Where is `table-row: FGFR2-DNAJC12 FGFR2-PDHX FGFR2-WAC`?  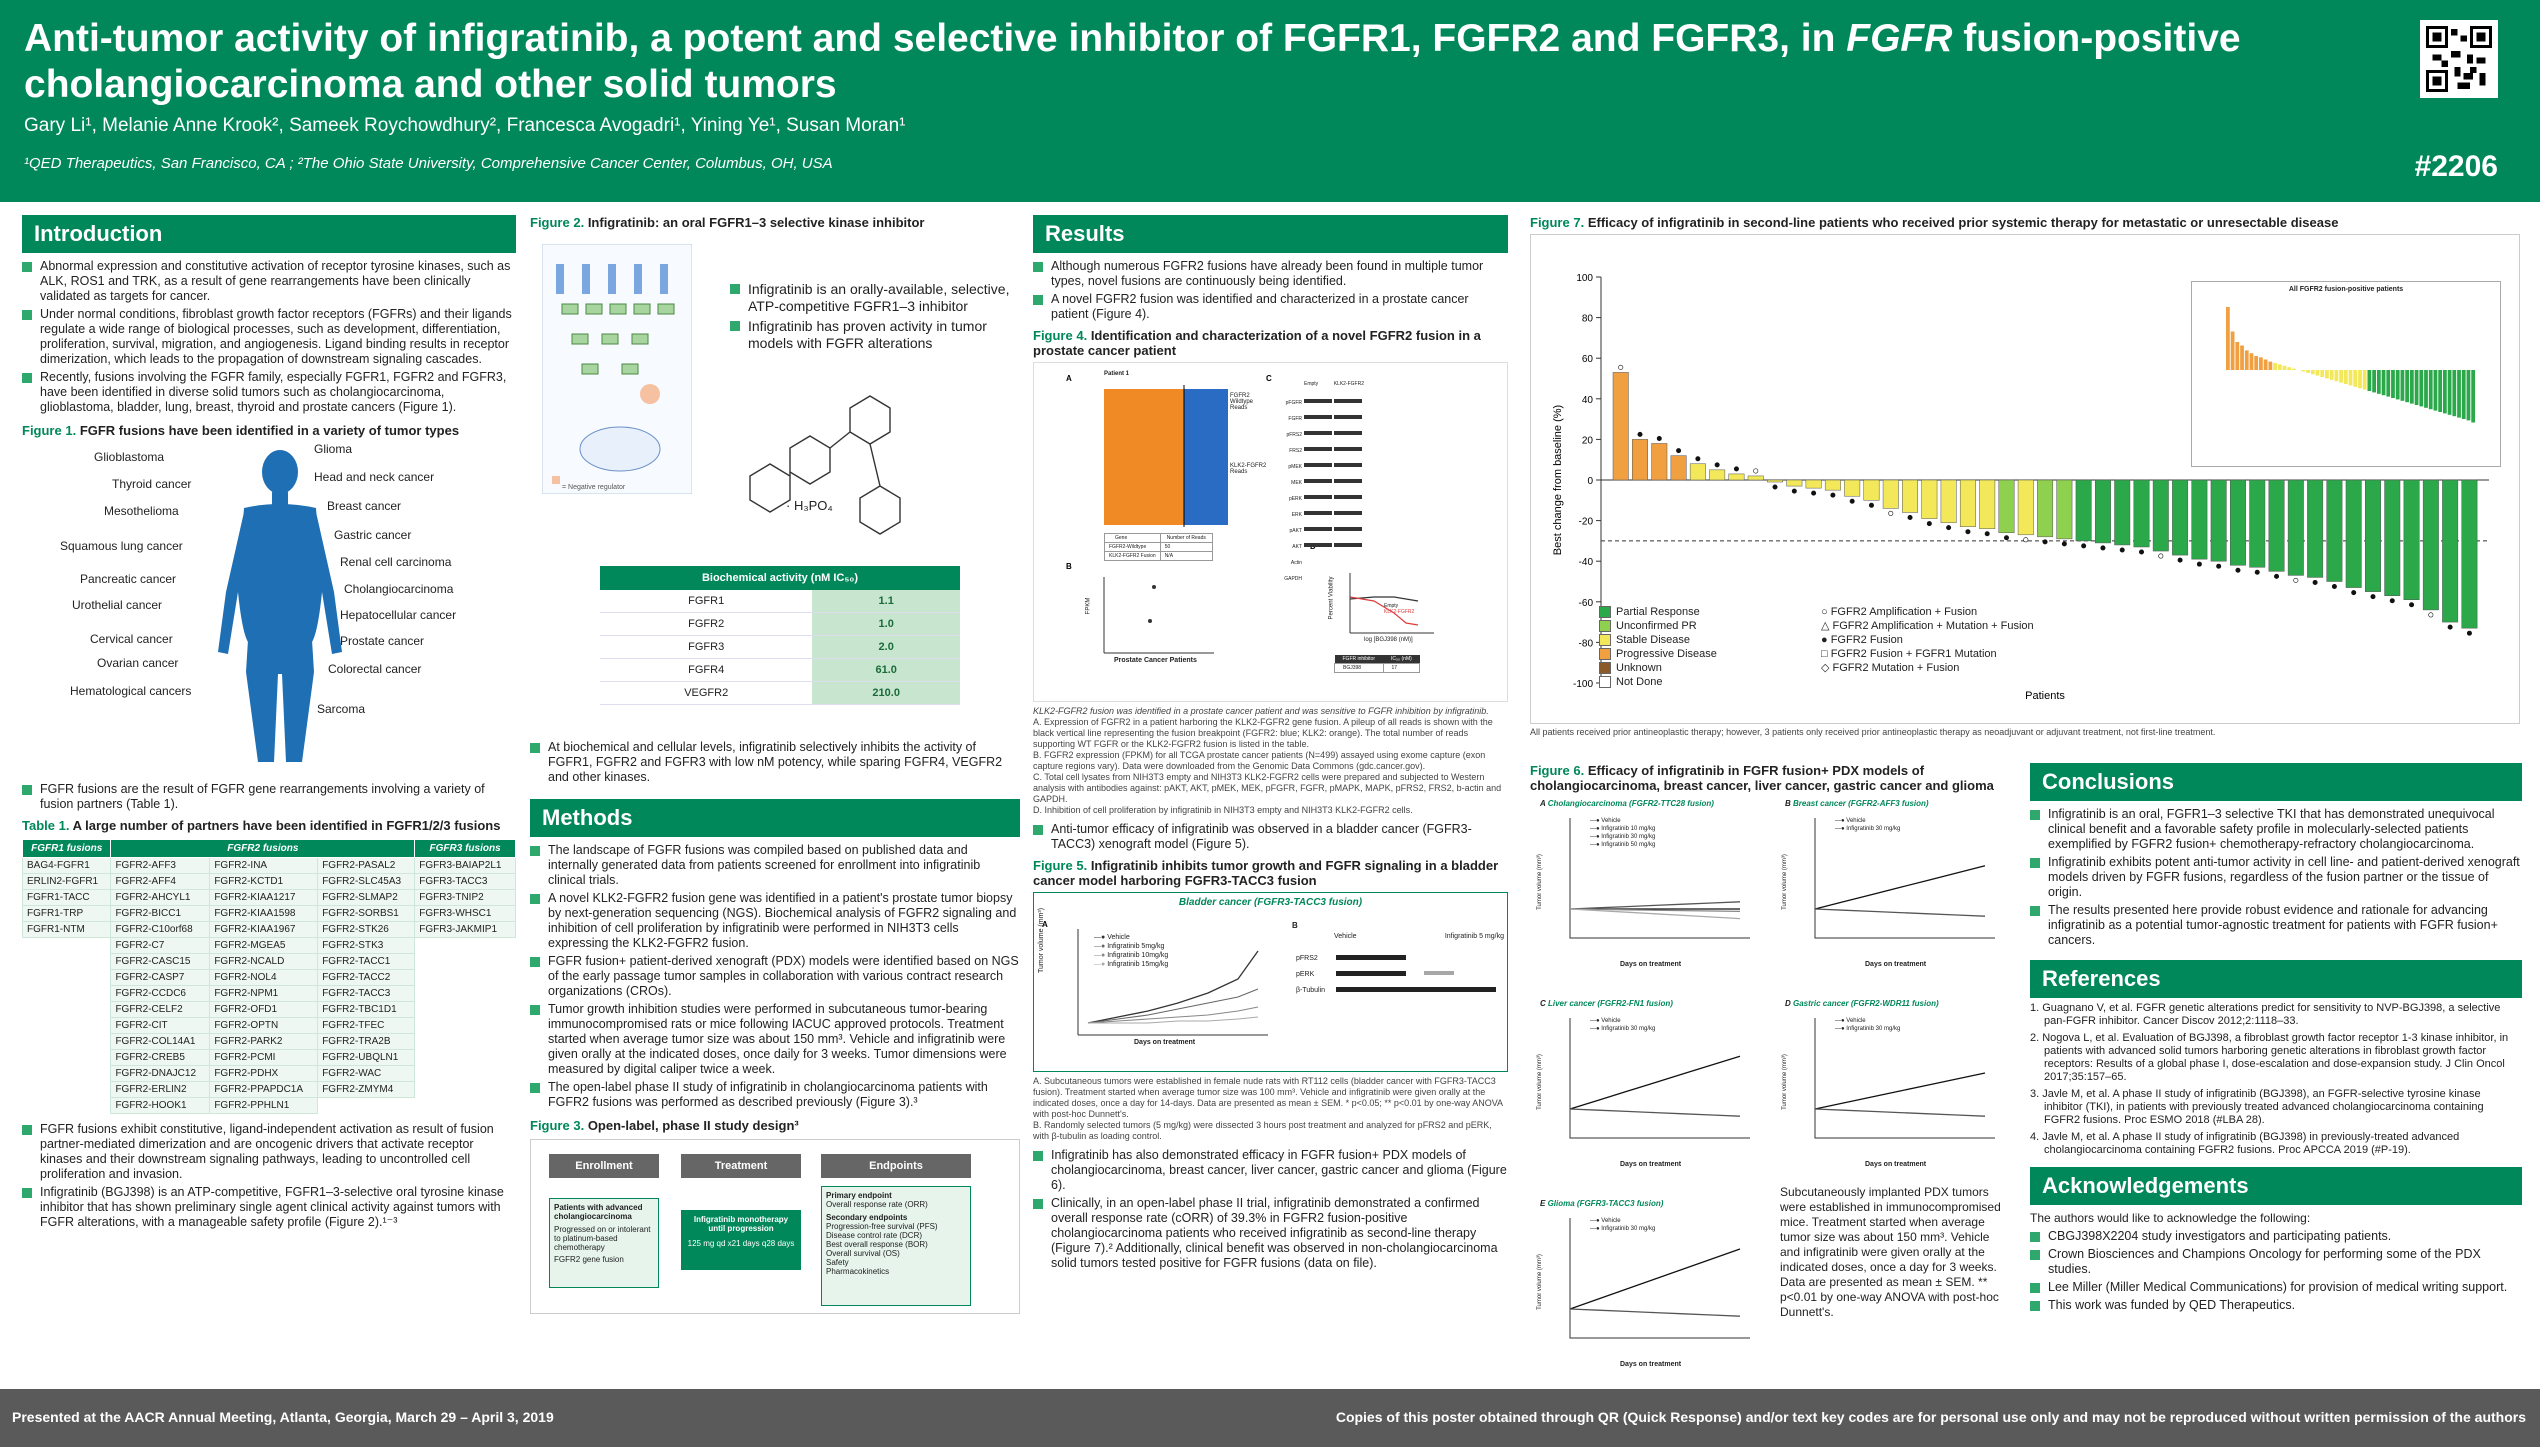 table-row: FGFR2-DNAJC12 FGFR2-PDHX FGFR2-WAC is located at coordinates (269, 1073).